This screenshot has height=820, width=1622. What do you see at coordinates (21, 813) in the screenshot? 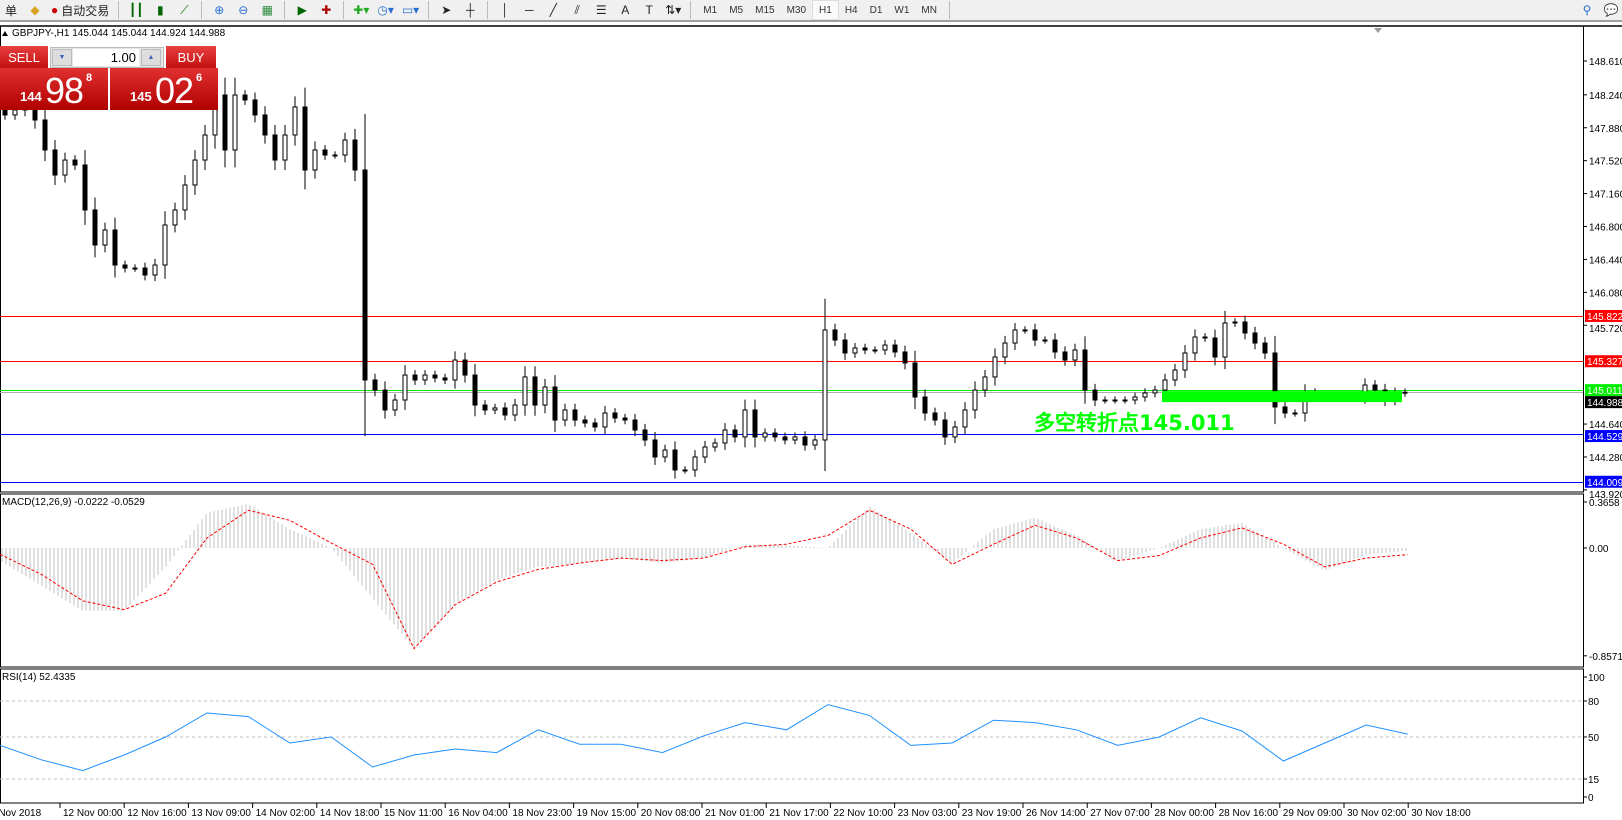
I see `time-tick-label: 9 Nov 2018` at bounding box center [21, 813].